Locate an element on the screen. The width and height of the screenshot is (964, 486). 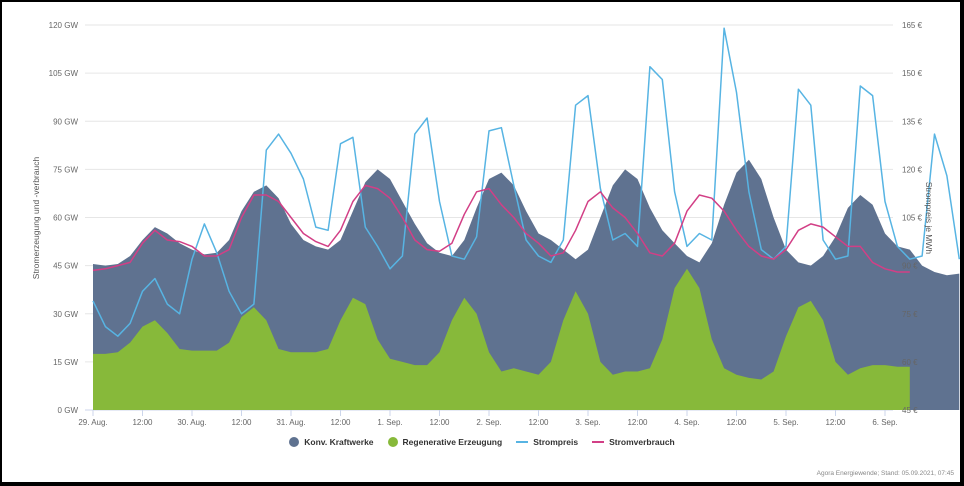
x-tick-label: 1. Sep. is located at coordinates (389, 422).